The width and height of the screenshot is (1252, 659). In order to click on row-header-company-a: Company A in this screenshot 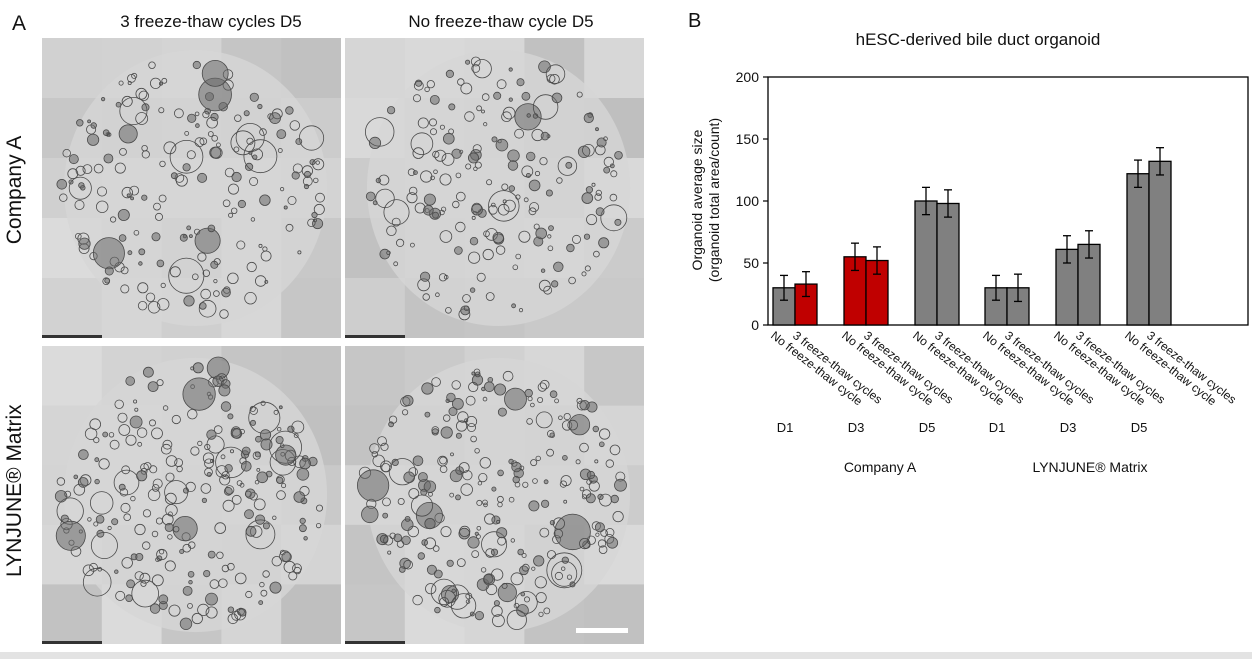, I will do `click(14, 190)`.